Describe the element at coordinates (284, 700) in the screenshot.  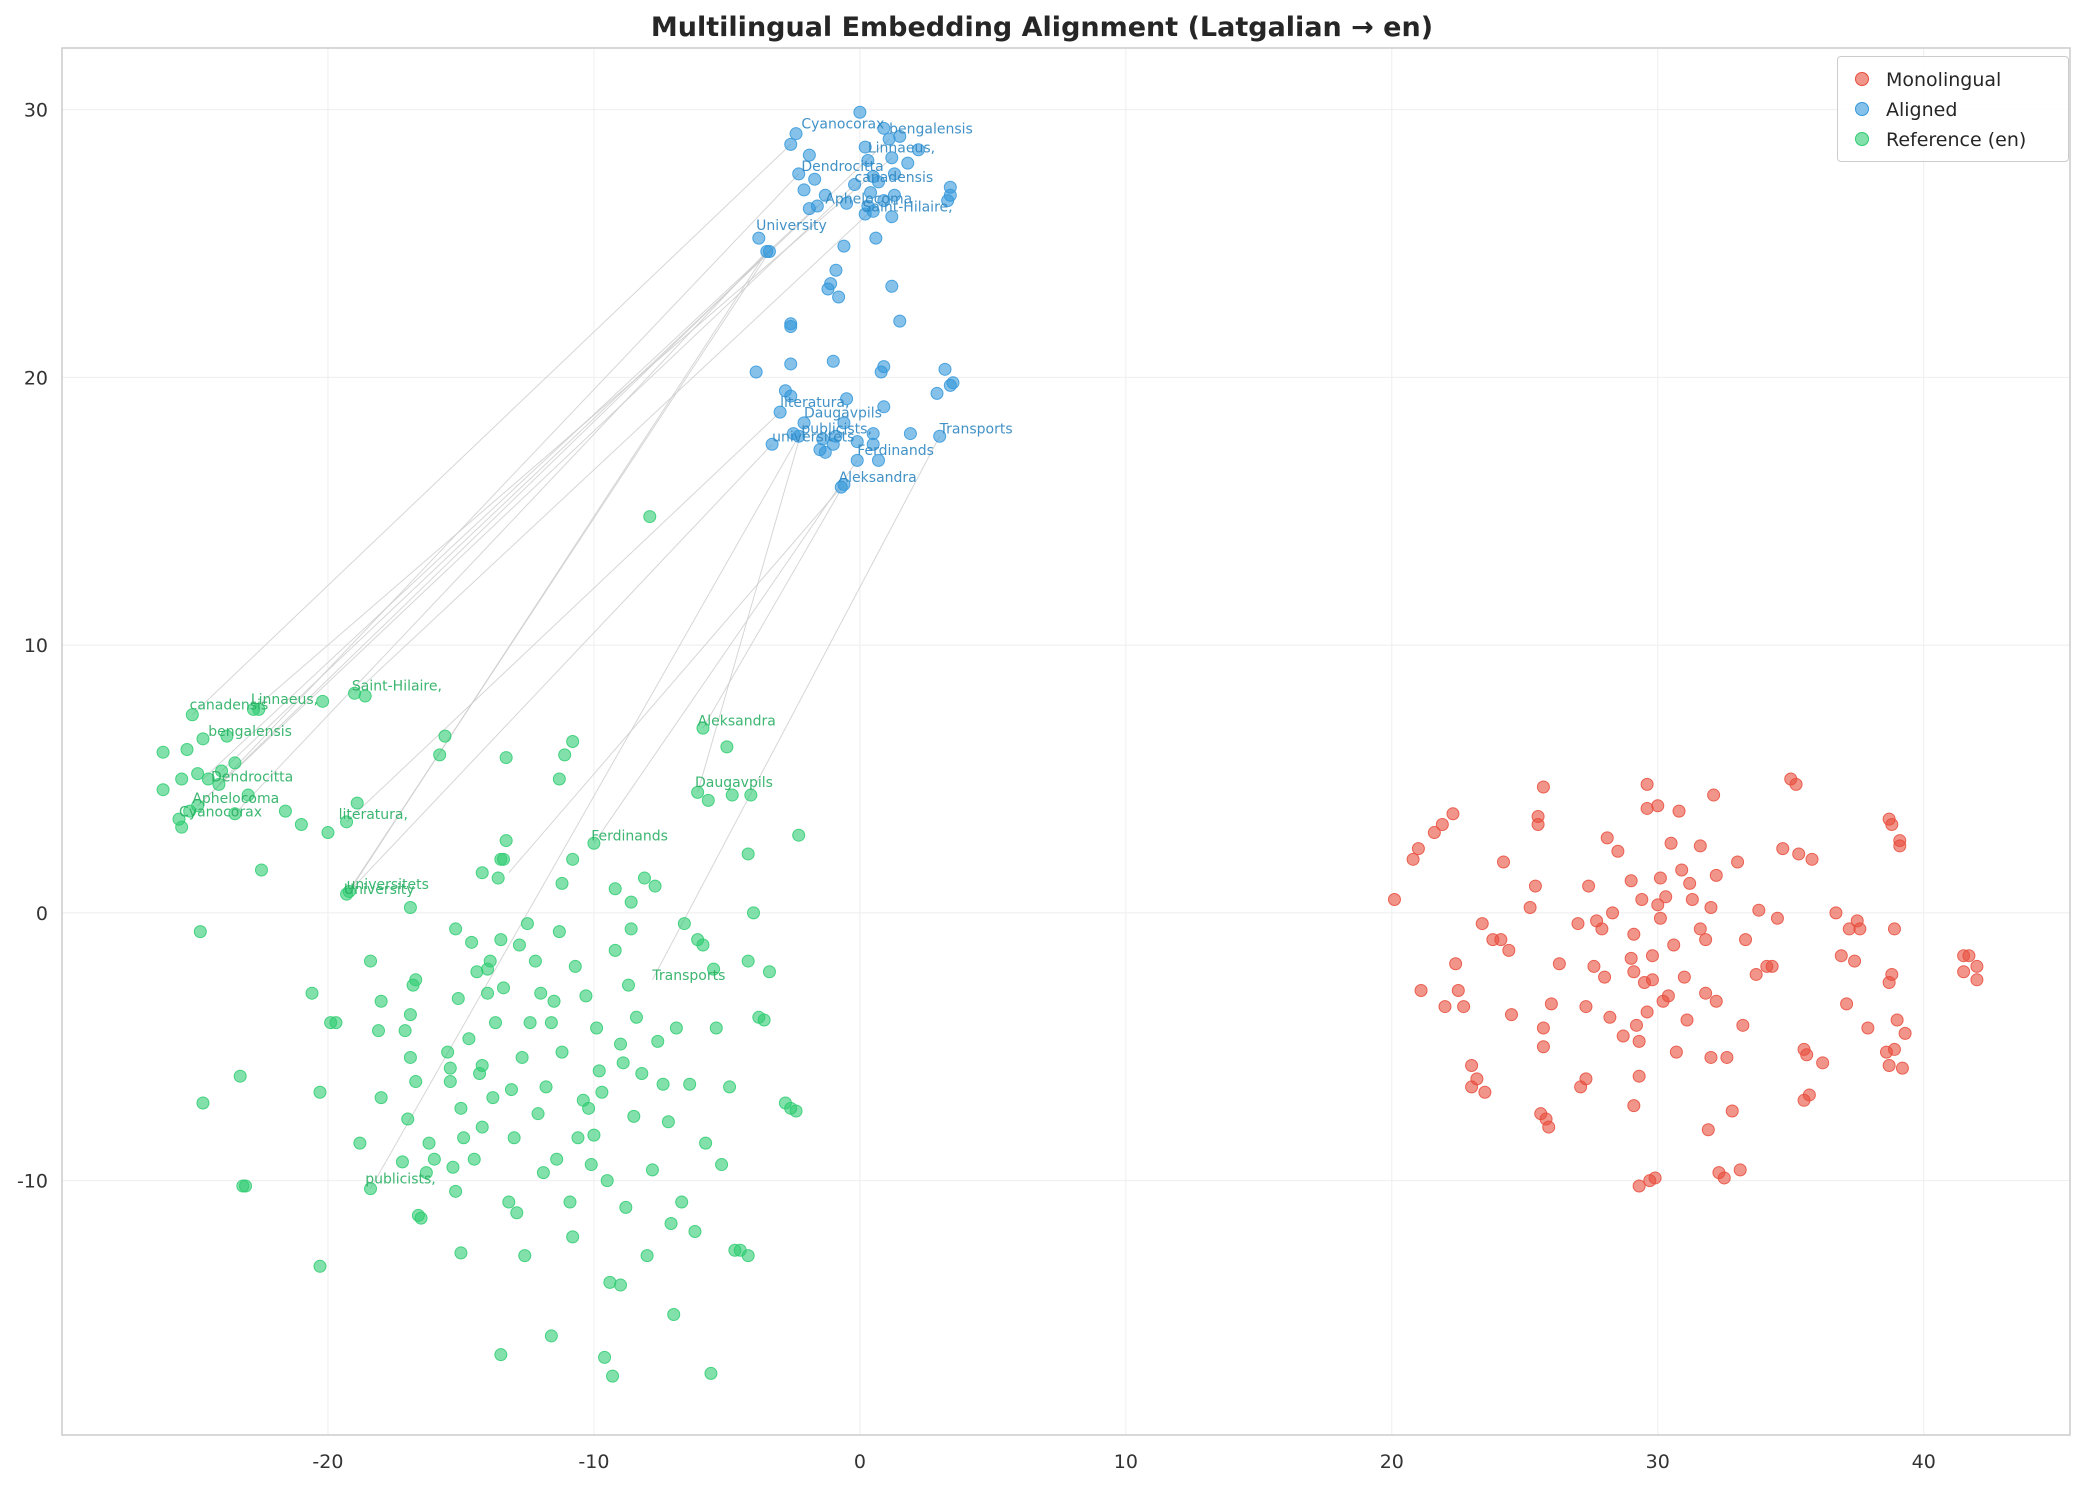
I see `reference-word-label: Linnaeus,` at that location.